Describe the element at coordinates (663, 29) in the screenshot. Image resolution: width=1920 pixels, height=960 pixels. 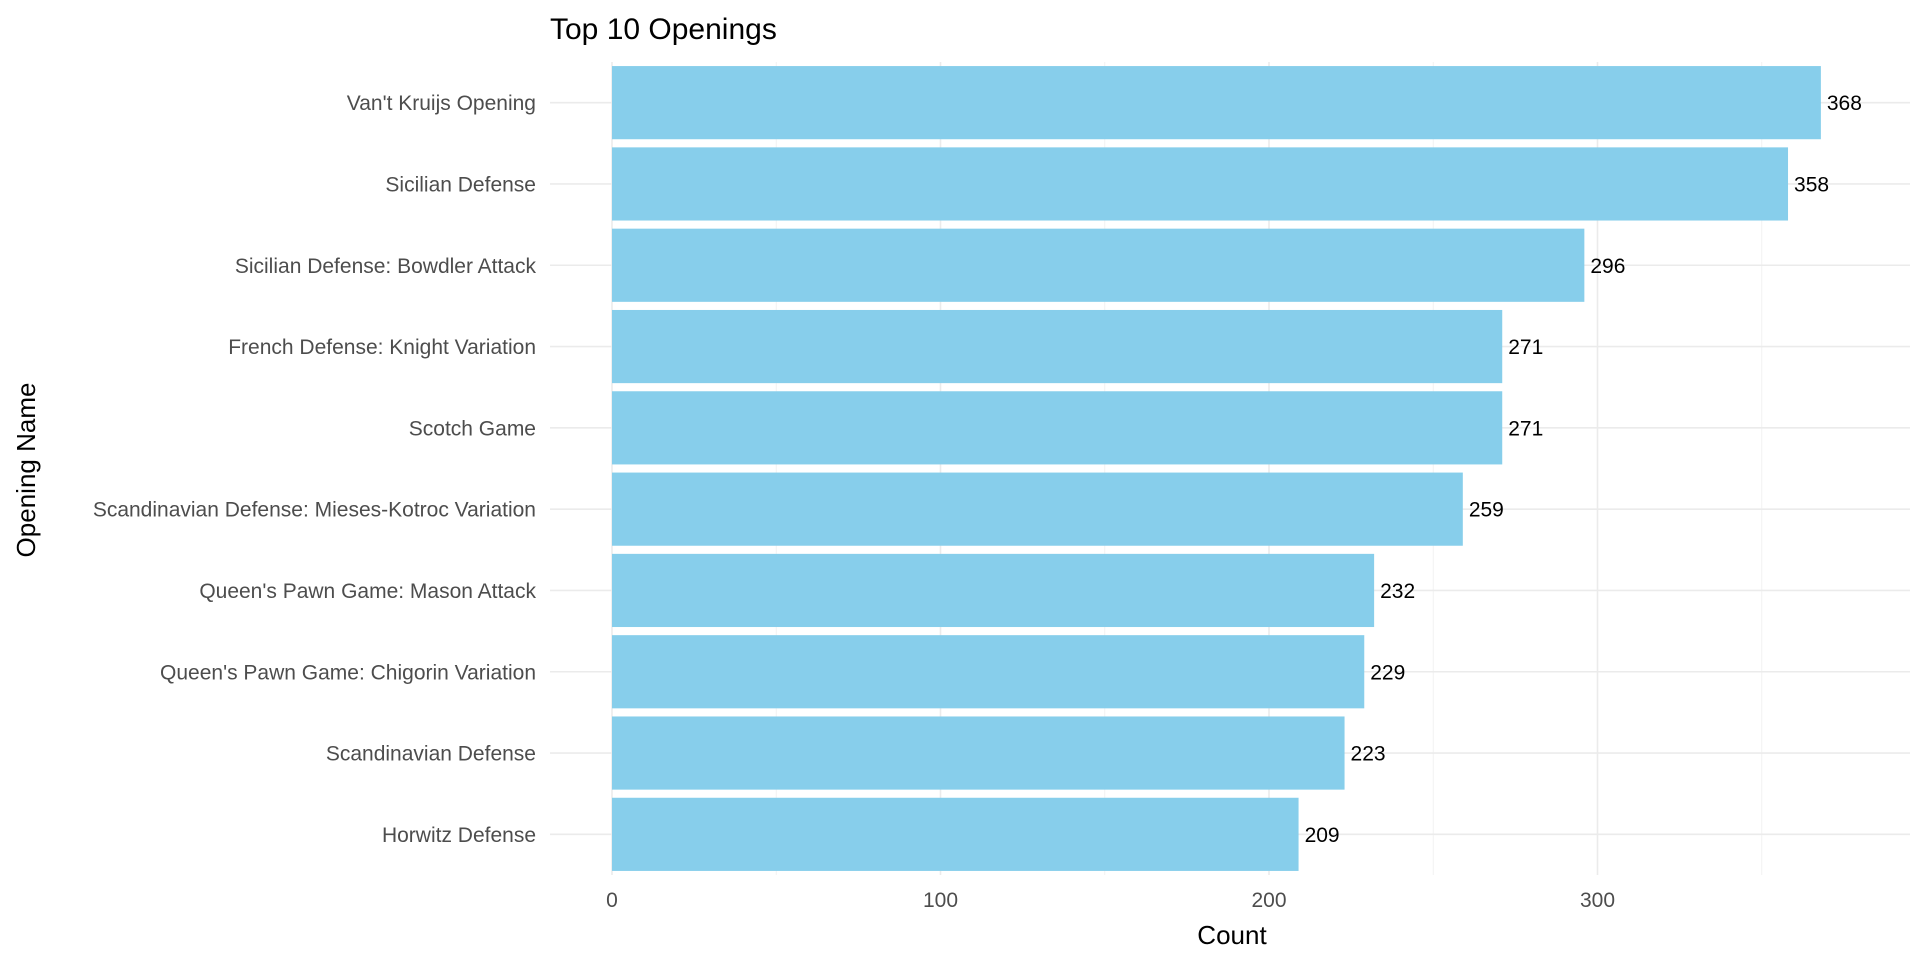
I see `chart-title: Top 10 Openings` at that location.